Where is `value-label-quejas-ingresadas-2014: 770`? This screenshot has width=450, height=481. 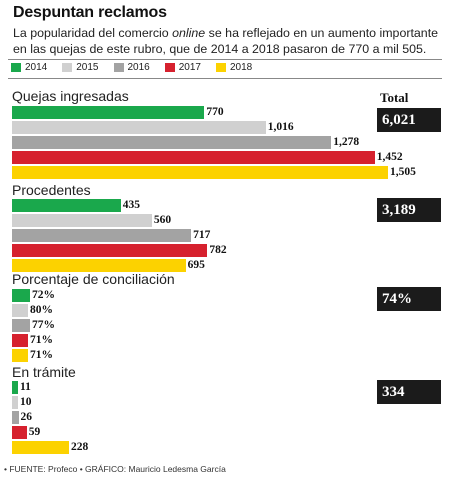 value-label-quejas-ingresadas-2014: 770 is located at coordinates (215, 112).